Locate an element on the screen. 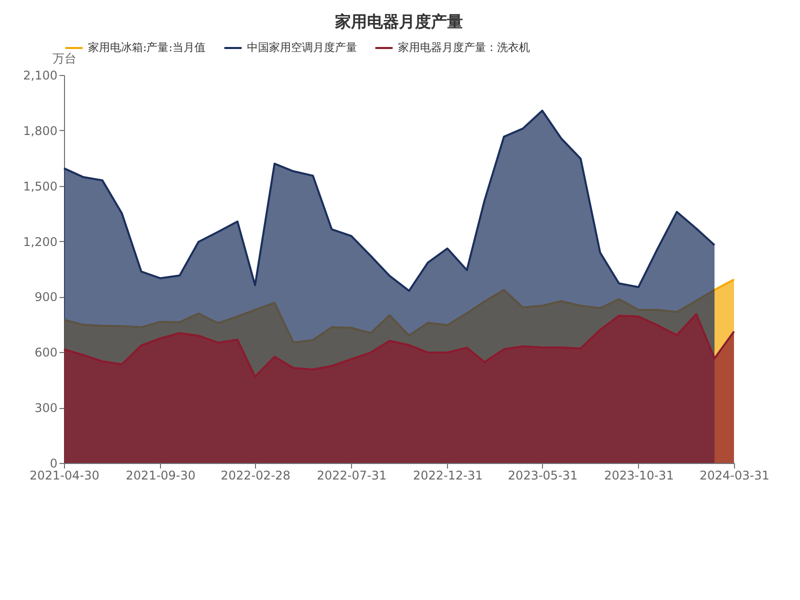  x-tick-label: 2024-03-31 is located at coordinates (735, 475).